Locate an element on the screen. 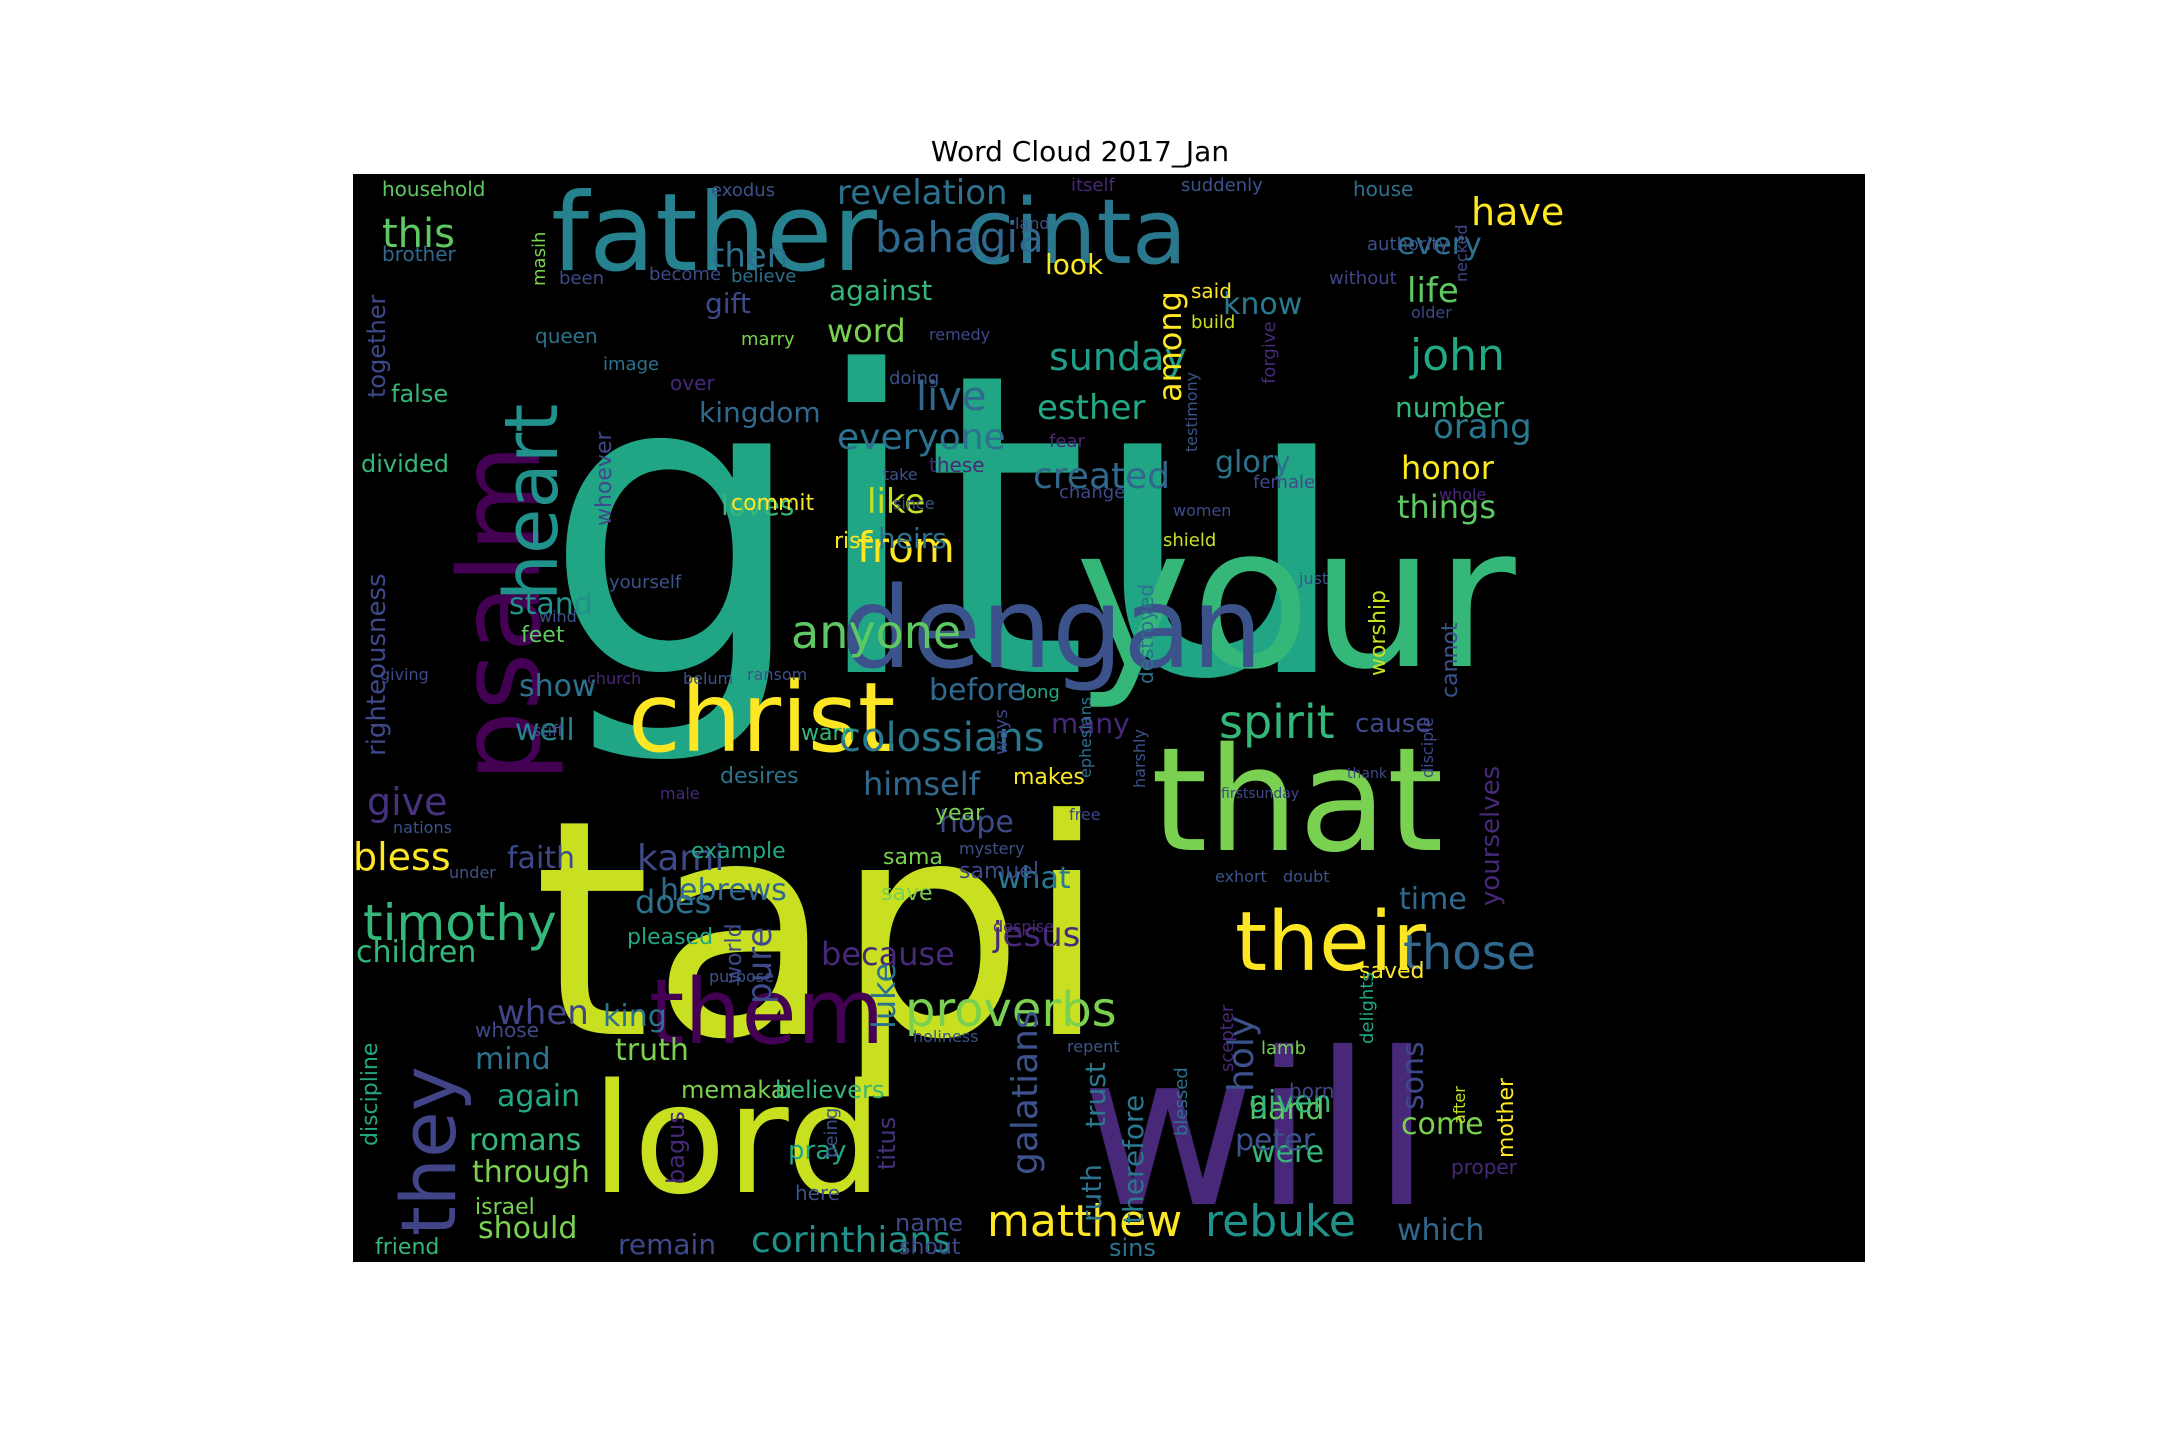 This screenshot has height=1440, width=2160. word-were: were is located at coordinates (1287, 1152).